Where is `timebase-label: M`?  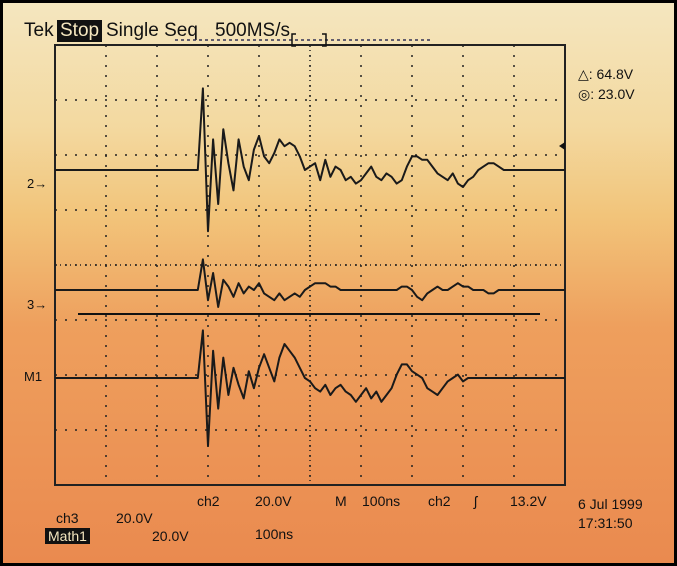 timebase-label: M is located at coordinates (341, 501).